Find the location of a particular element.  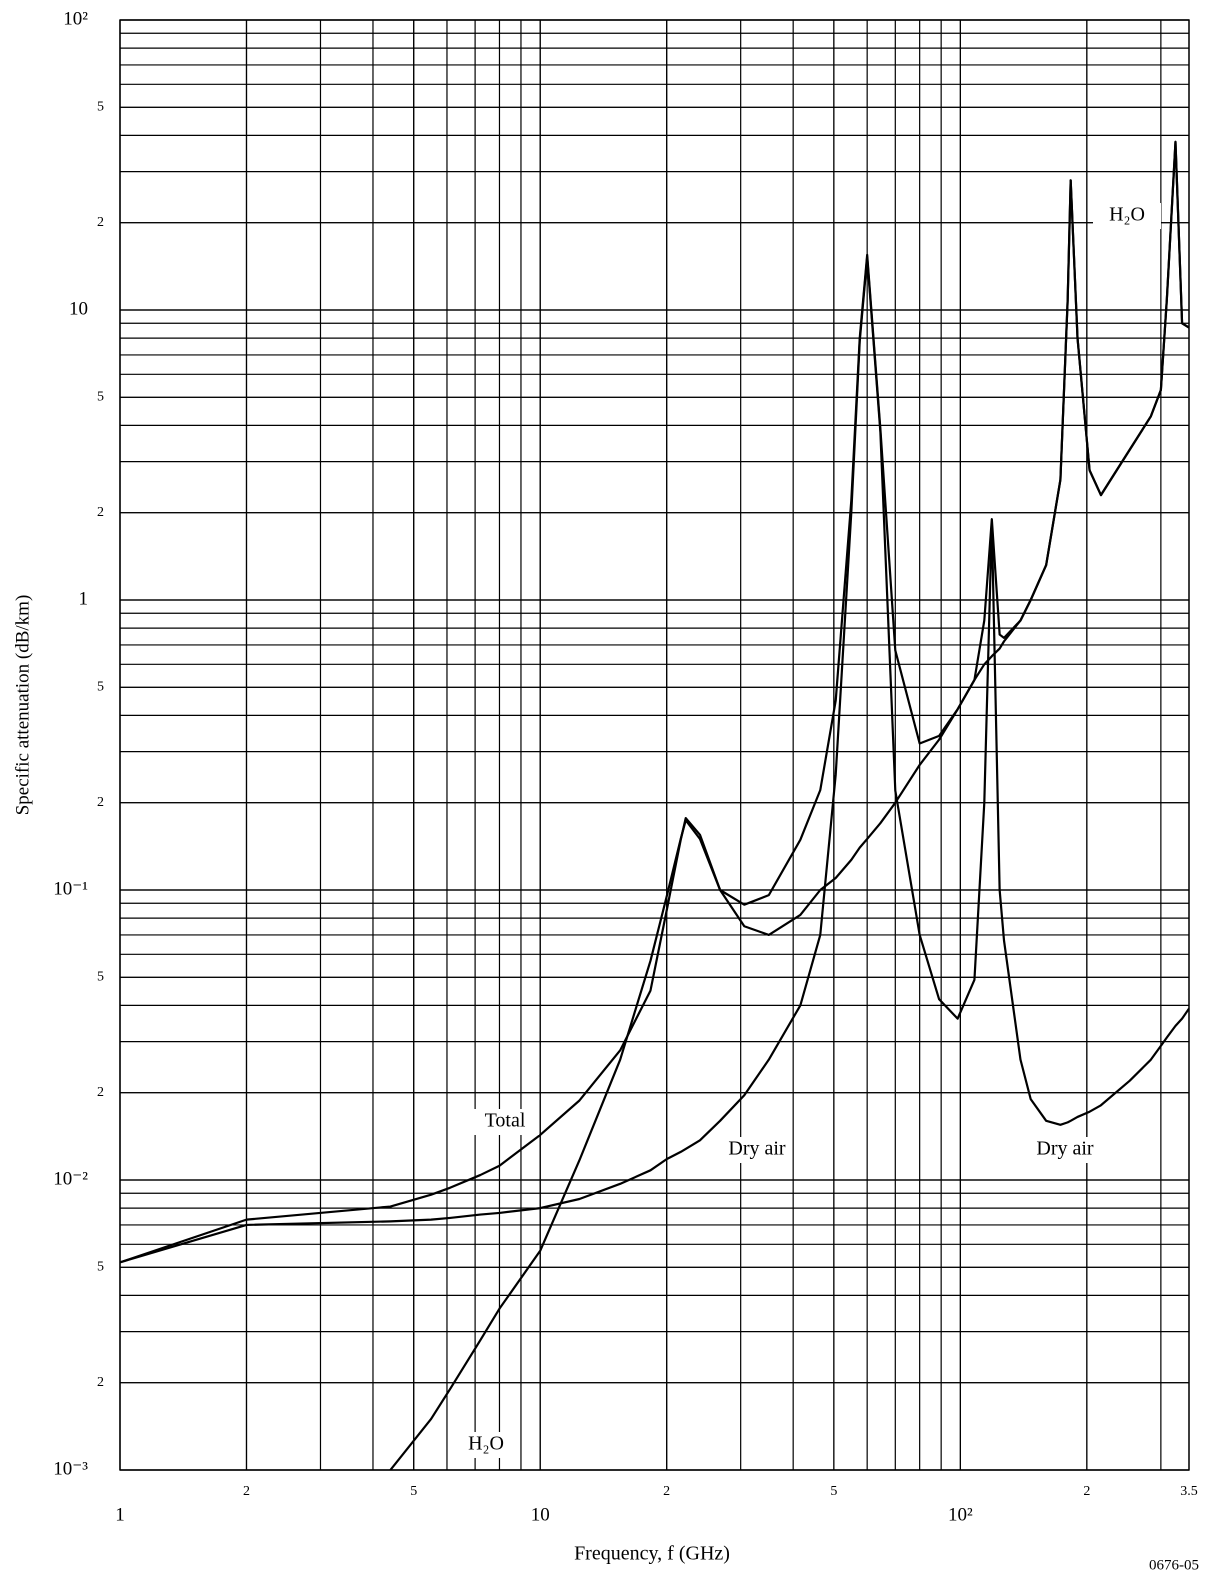

y-tick-label: 10⁻¹ is located at coordinates (70, 888).